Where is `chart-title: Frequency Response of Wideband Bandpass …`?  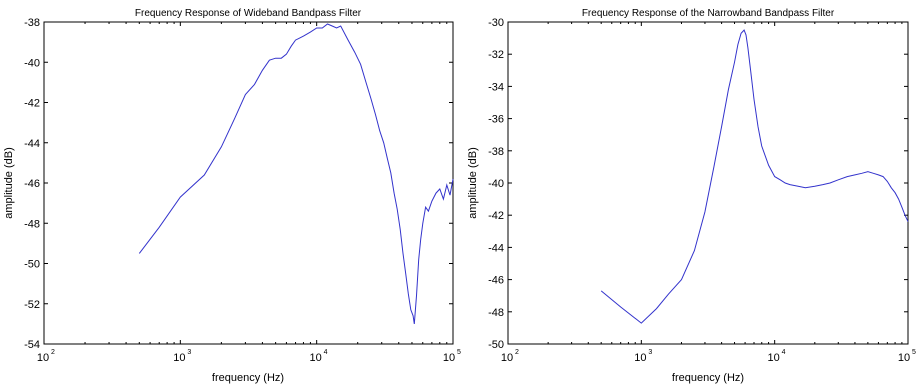
chart-title: Frequency Response of Wideband Bandpass … is located at coordinates (248, 13).